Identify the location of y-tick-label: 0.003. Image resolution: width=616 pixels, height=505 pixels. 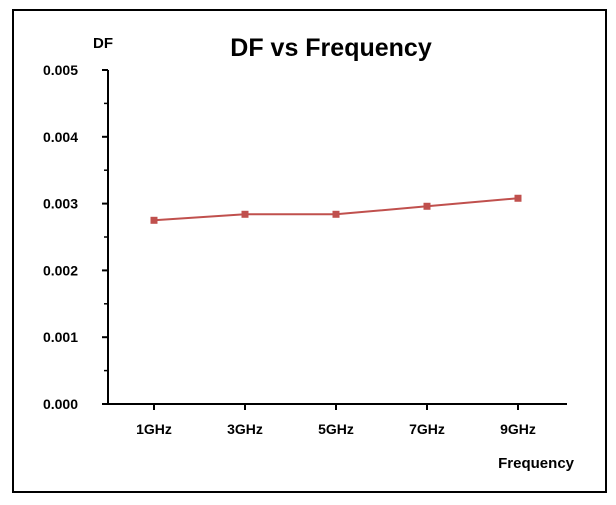
(60, 204).